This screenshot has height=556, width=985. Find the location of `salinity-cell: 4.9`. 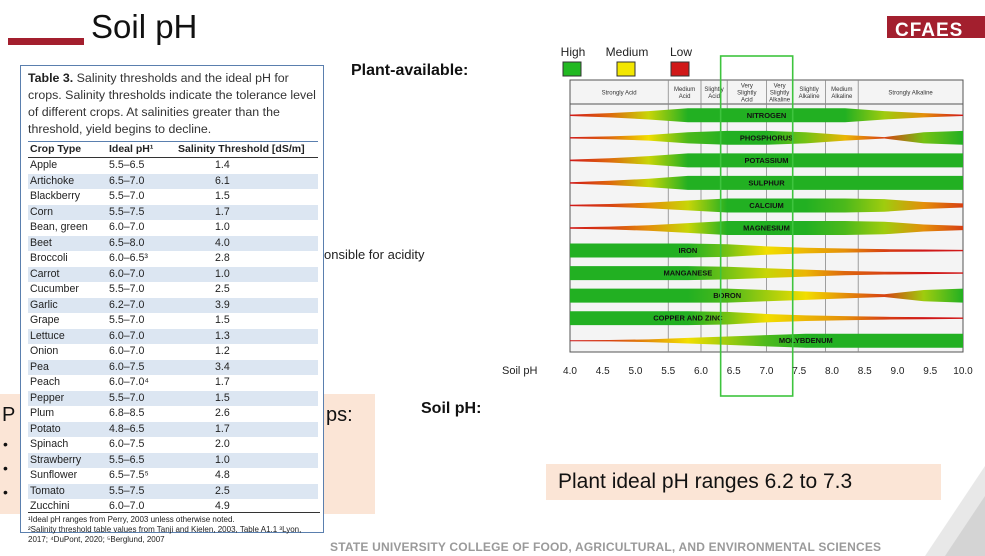

salinity-cell: 4.9 is located at coordinates (222, 506).